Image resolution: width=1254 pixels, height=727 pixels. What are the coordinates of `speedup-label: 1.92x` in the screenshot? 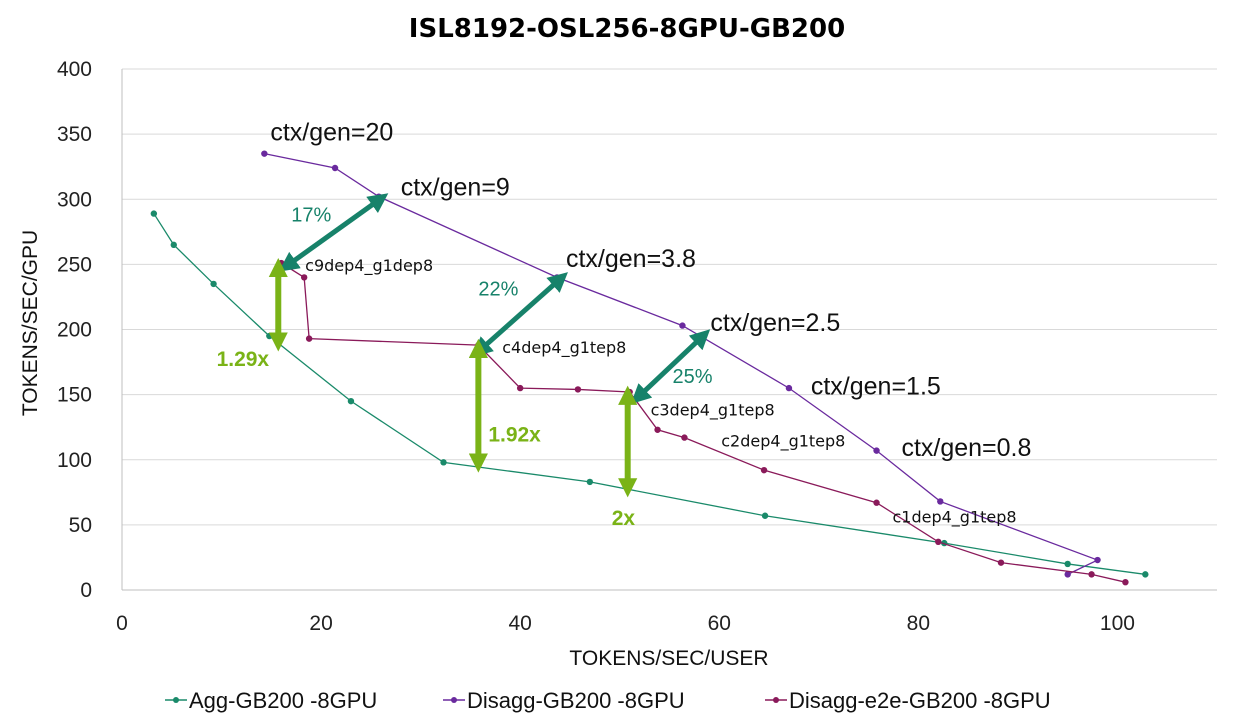 It's located at (514, 435).